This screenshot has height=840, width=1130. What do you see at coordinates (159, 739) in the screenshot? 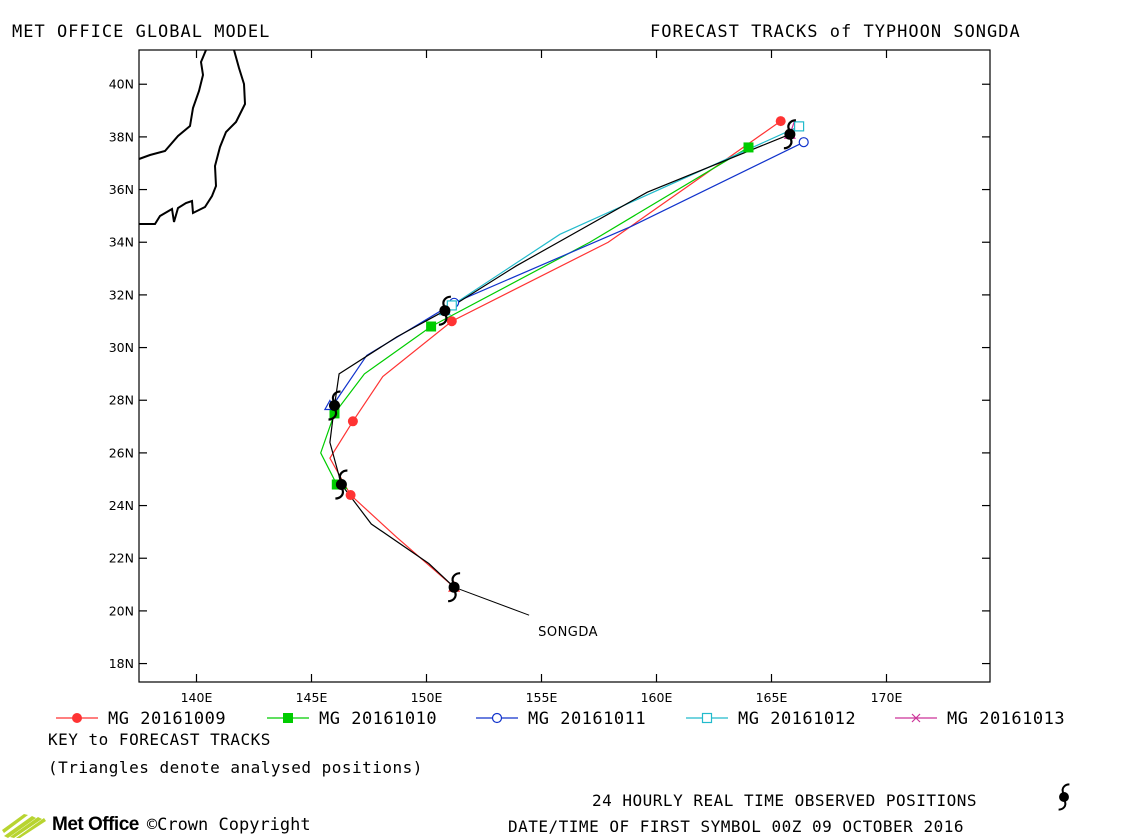
I see `key-title: KEY to FORECAST TRACKS` at bounding box center [159, 739].